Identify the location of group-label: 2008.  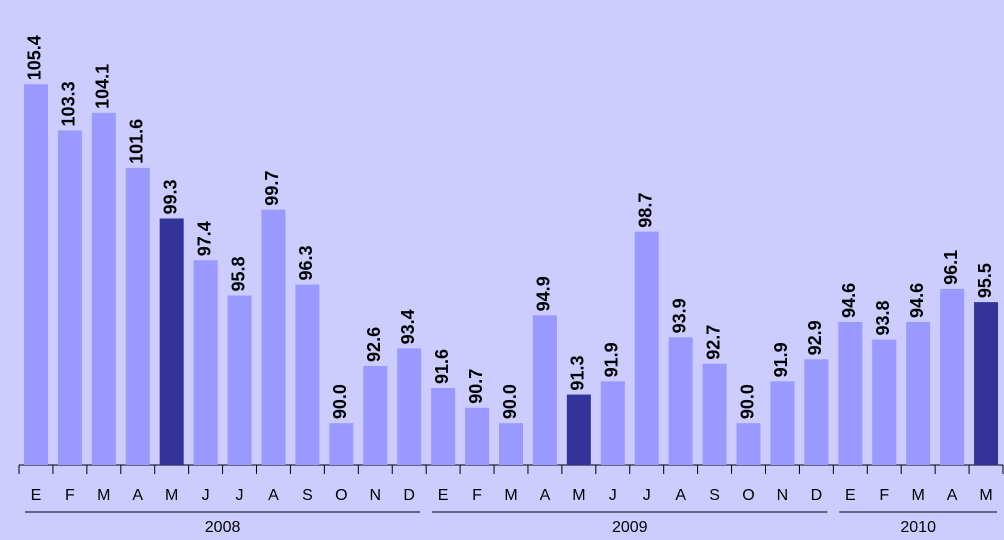
(223, 527).